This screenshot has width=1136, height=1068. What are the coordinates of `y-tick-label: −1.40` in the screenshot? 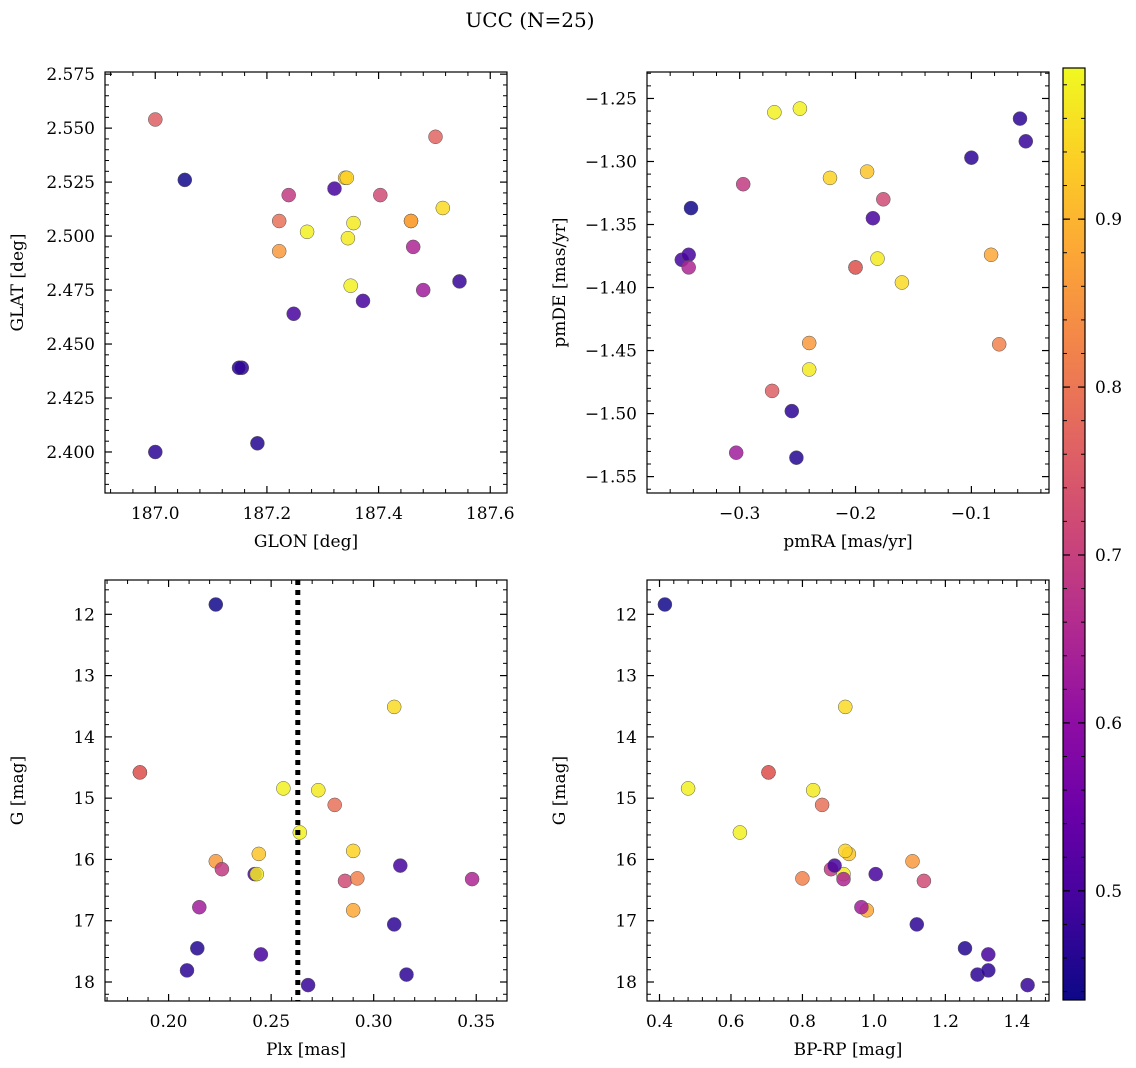 It's located at (611, 289).